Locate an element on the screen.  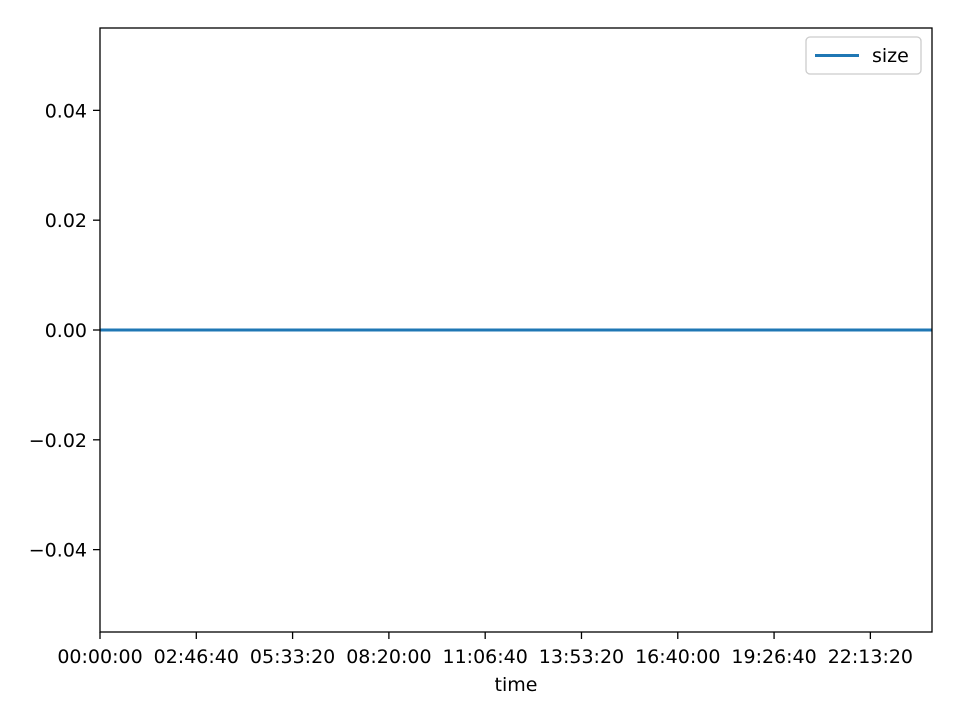
y-axis: 0.04 0.02 0.00 −0.02 −0.04 is located at coordinates (64, 331).